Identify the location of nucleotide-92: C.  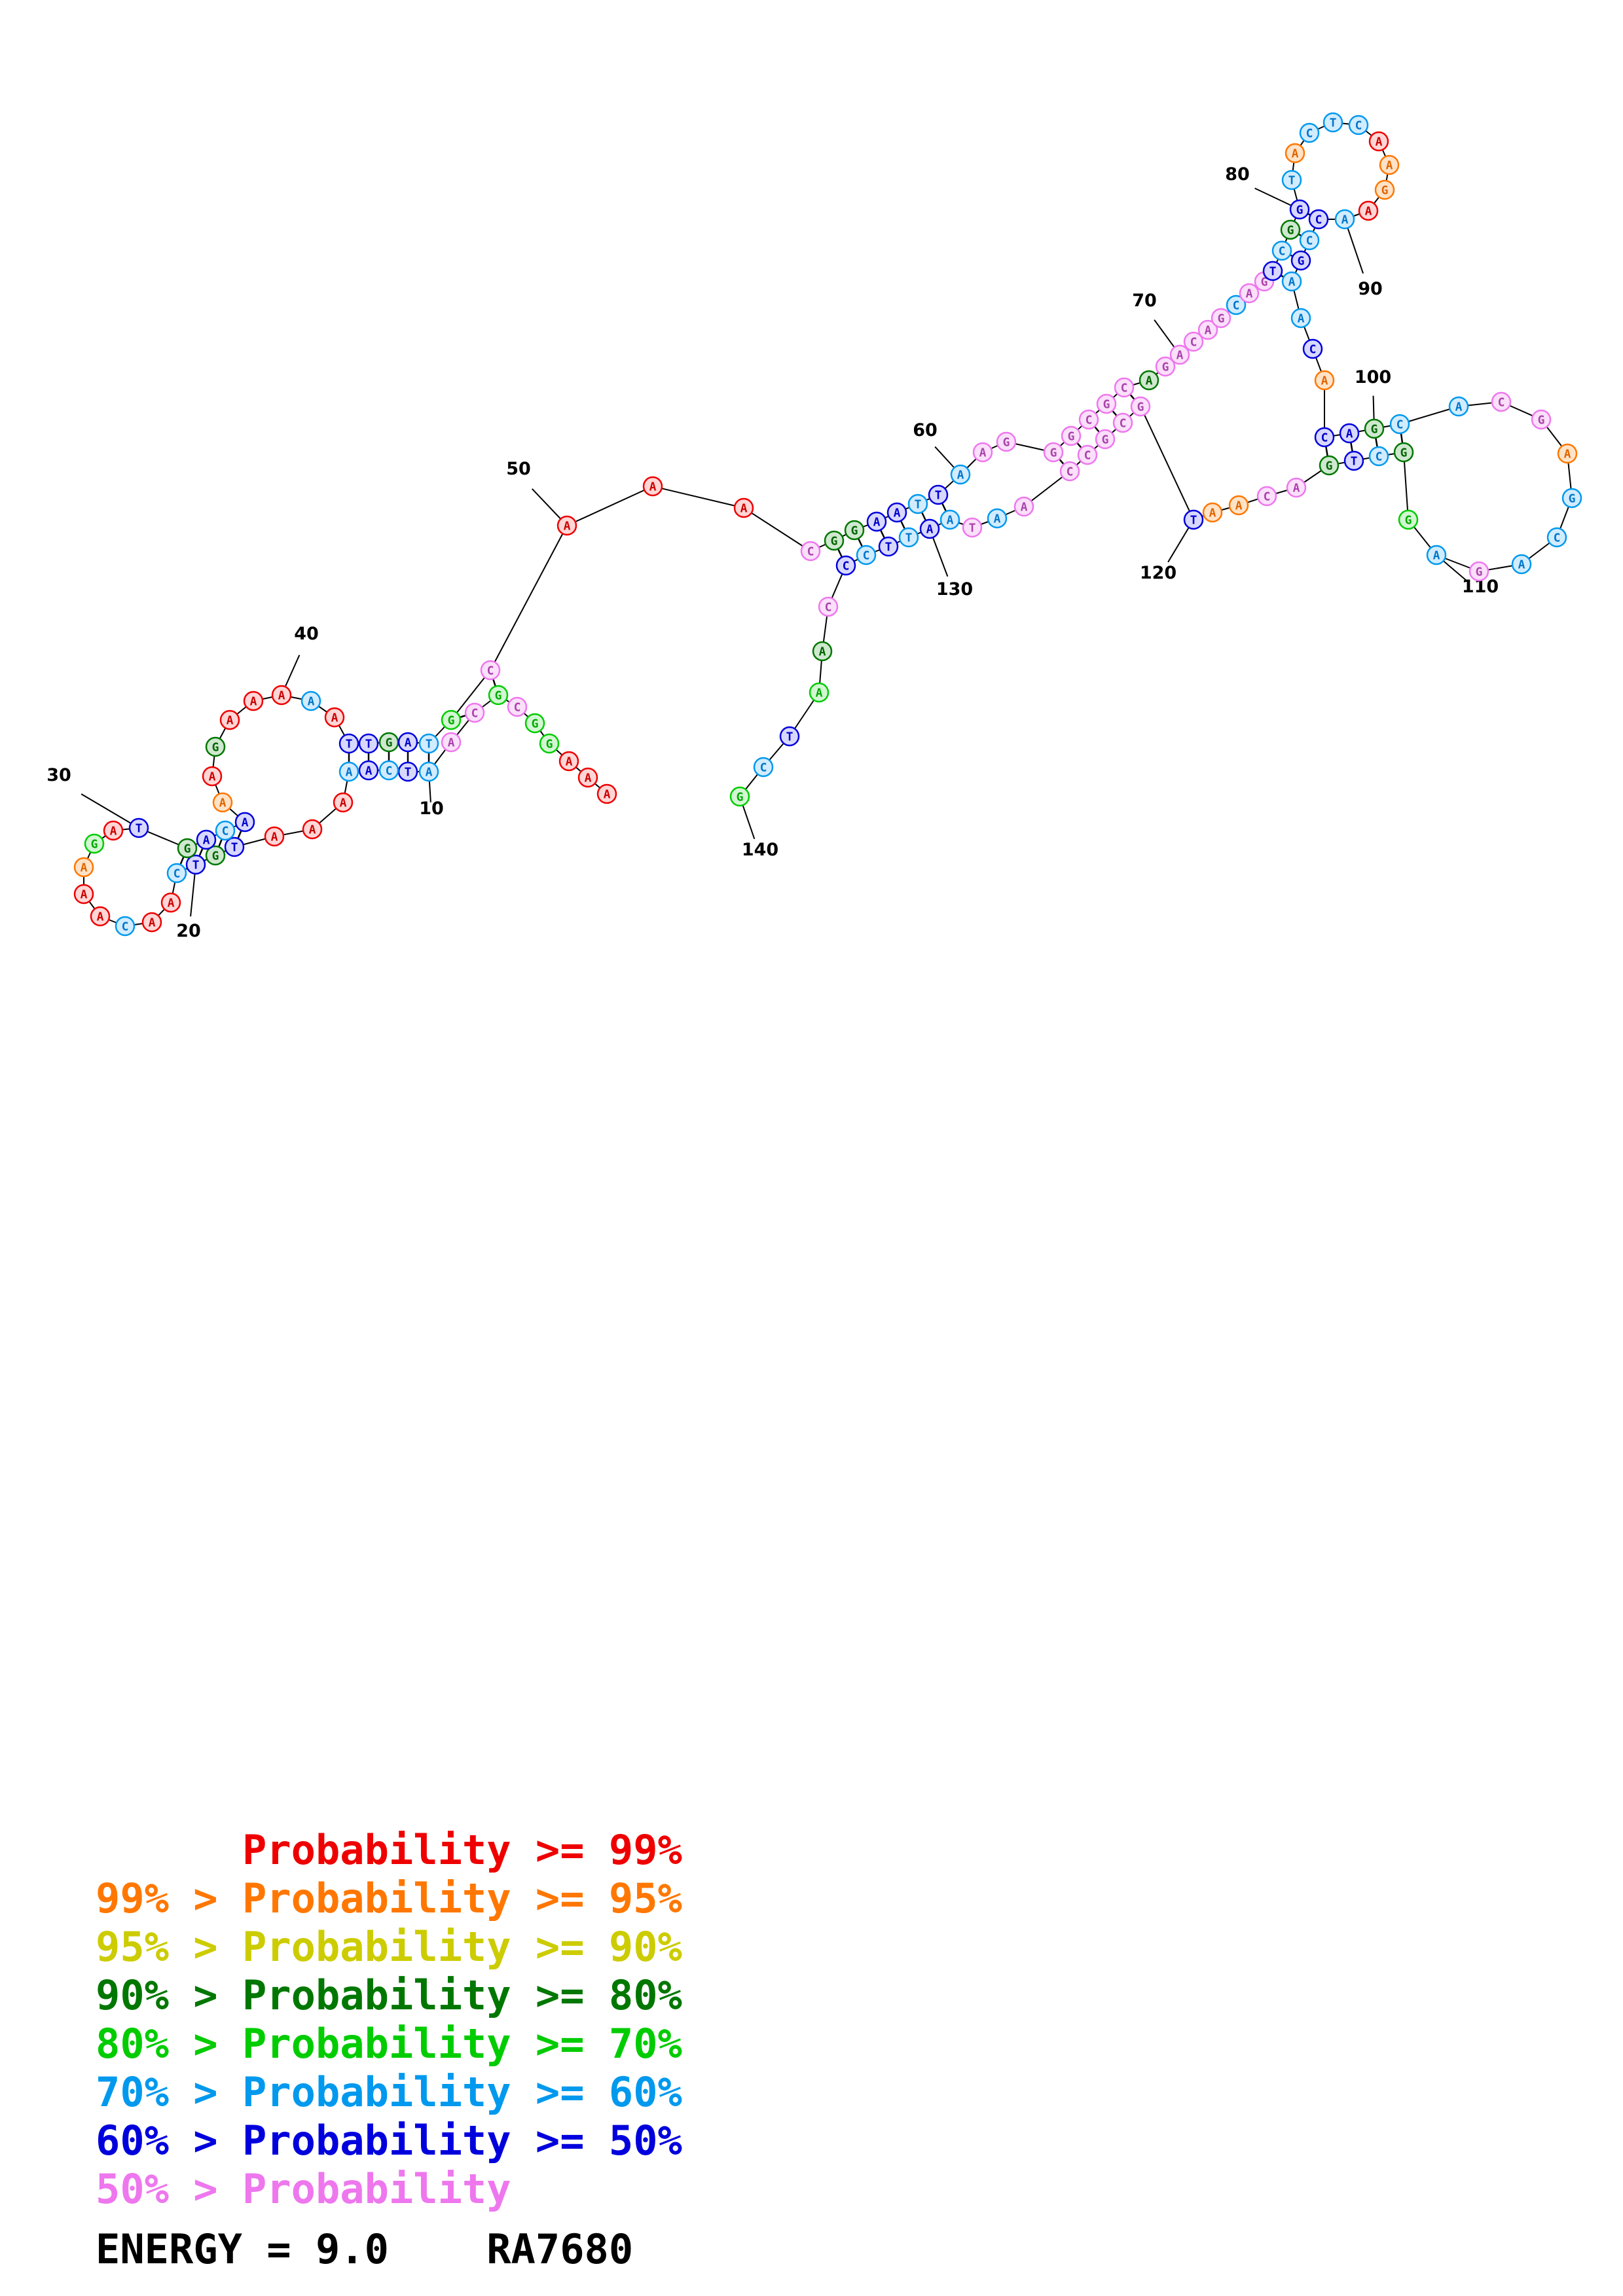
(1309, 241).